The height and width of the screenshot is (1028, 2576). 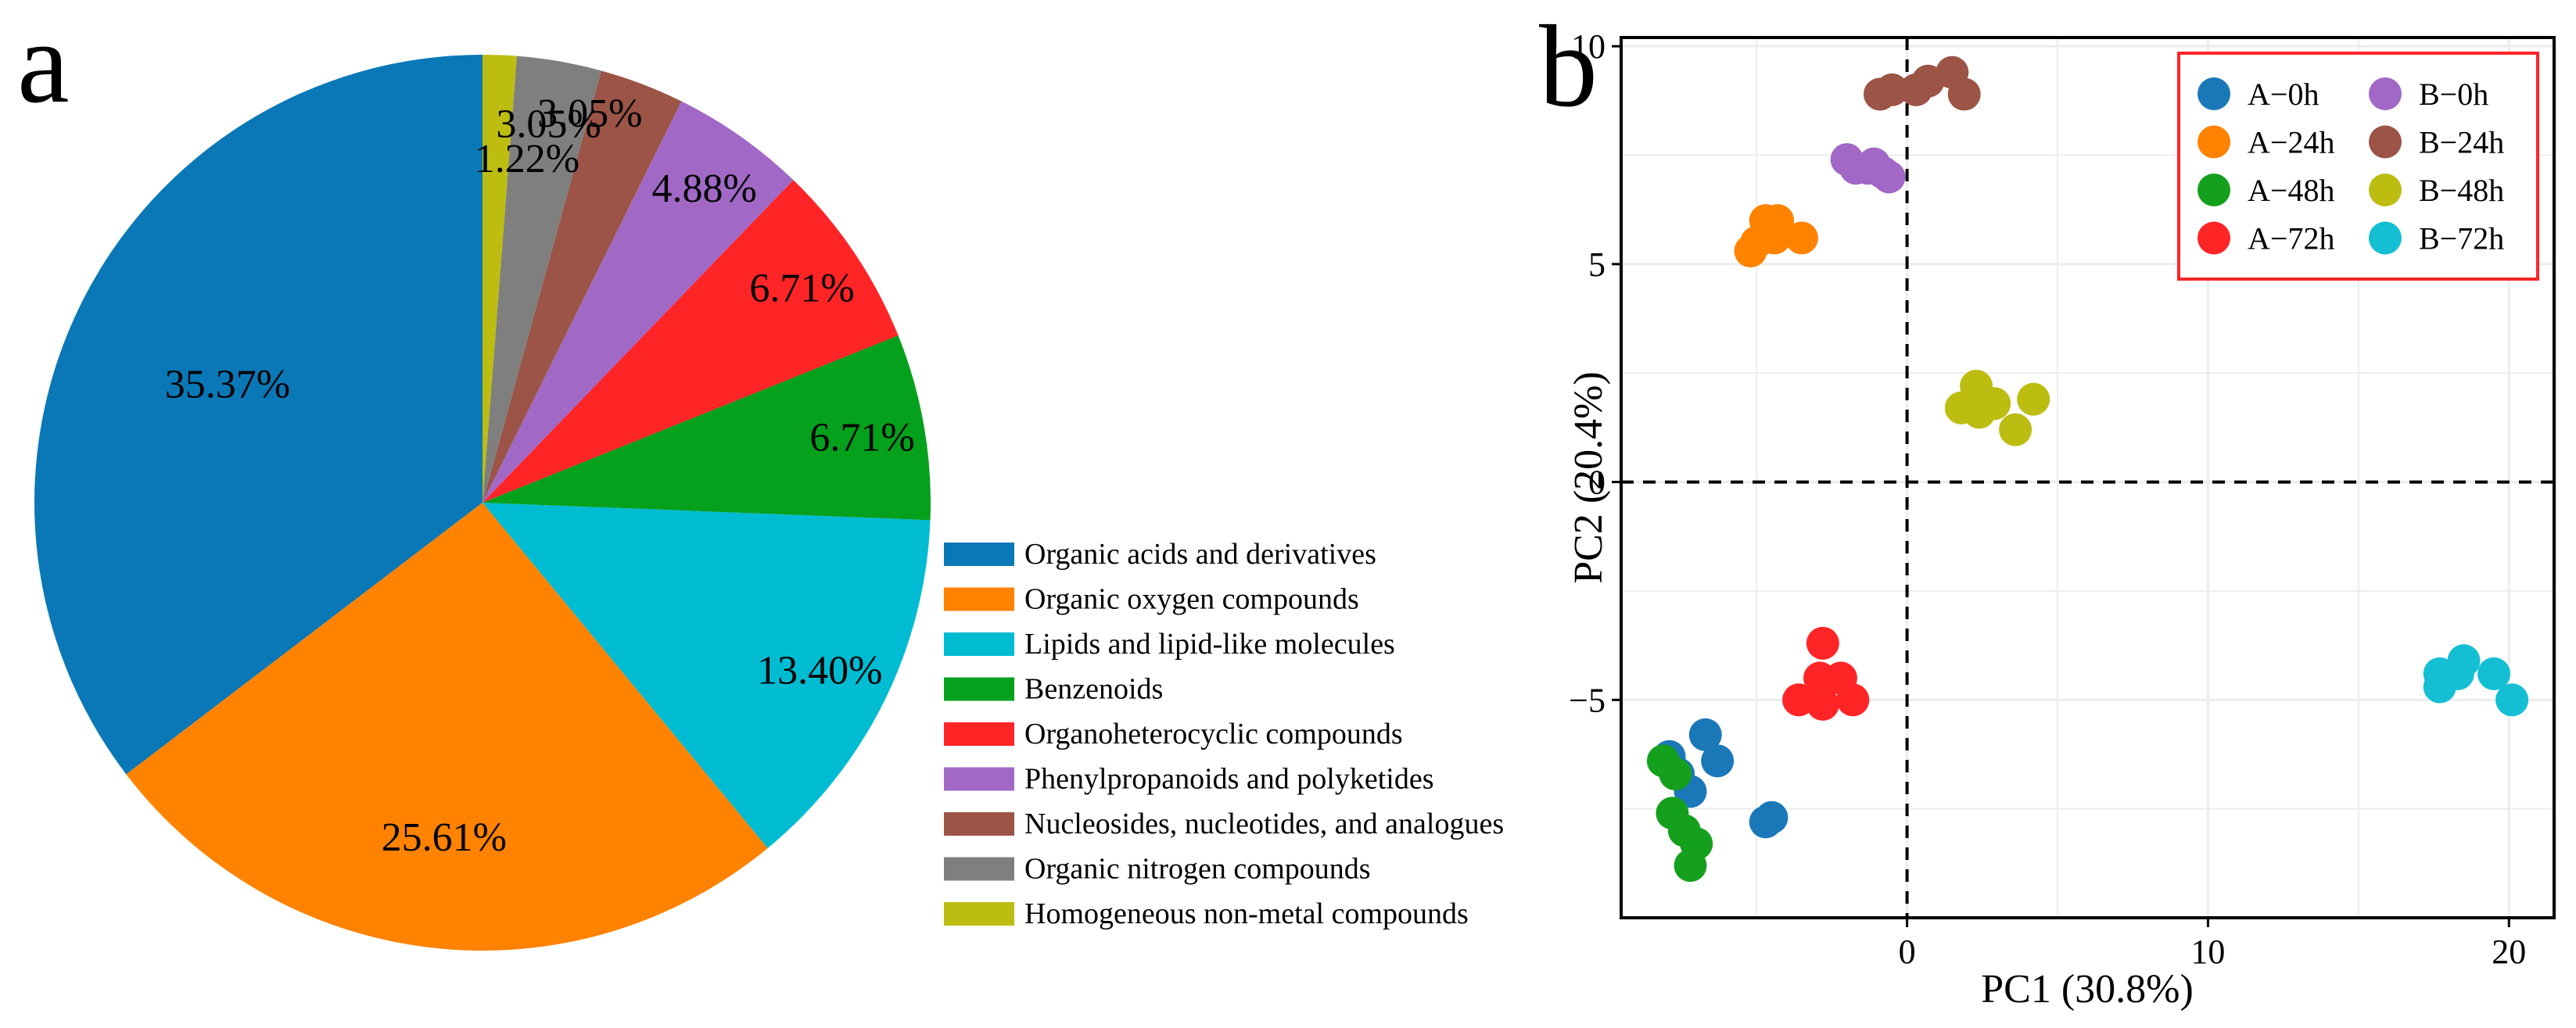 What do you see at coordinates (258, 415) in the screenshot?
I see `pie-slice-organic-acids-and-derivatives` at bounding box center [258, 415].